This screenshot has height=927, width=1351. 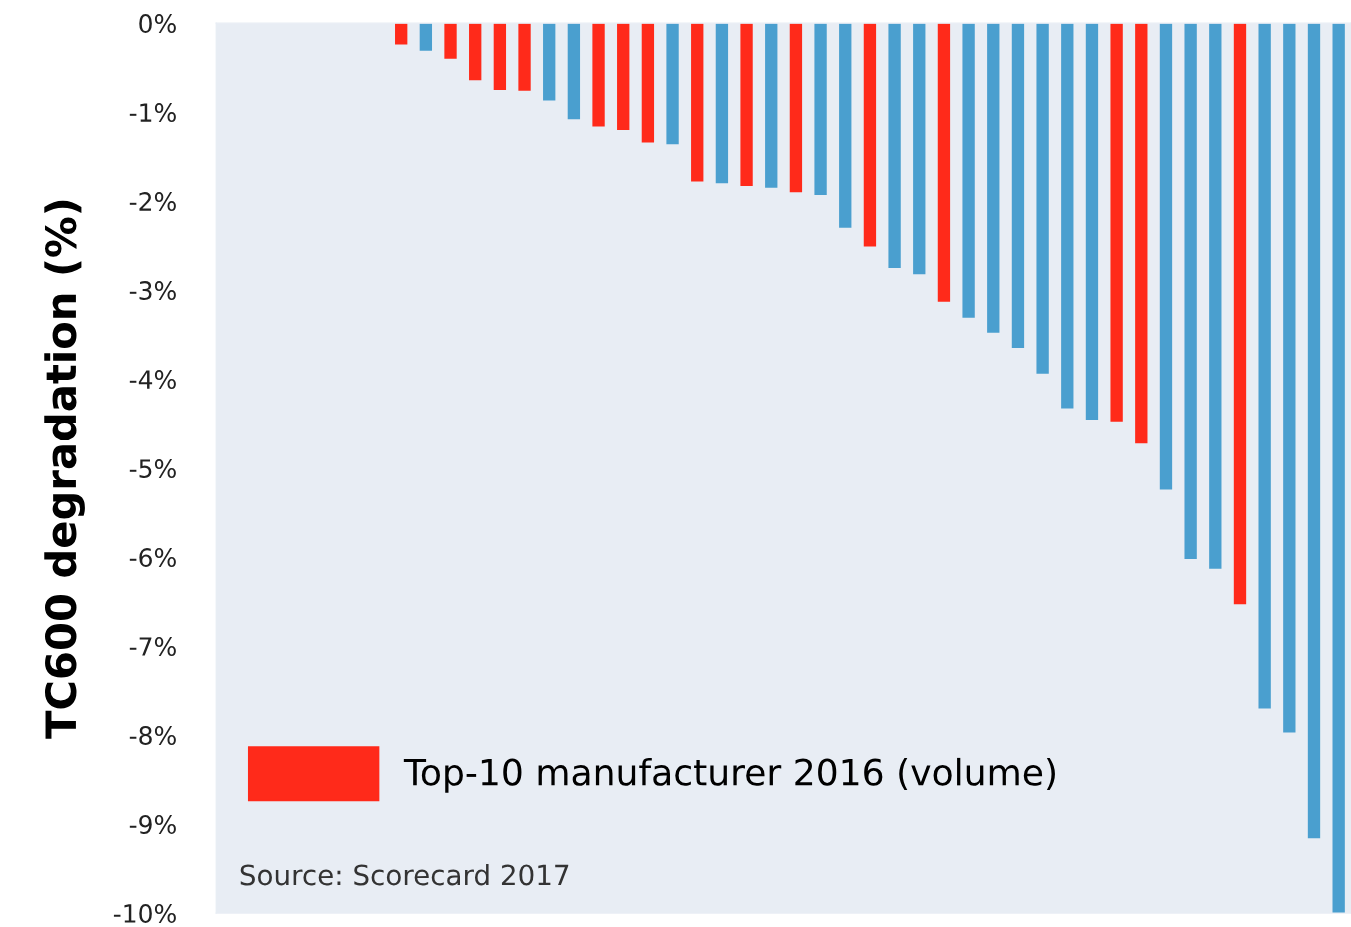 I want to click on y-tick-label: -4%, so click(x=152, y=379).